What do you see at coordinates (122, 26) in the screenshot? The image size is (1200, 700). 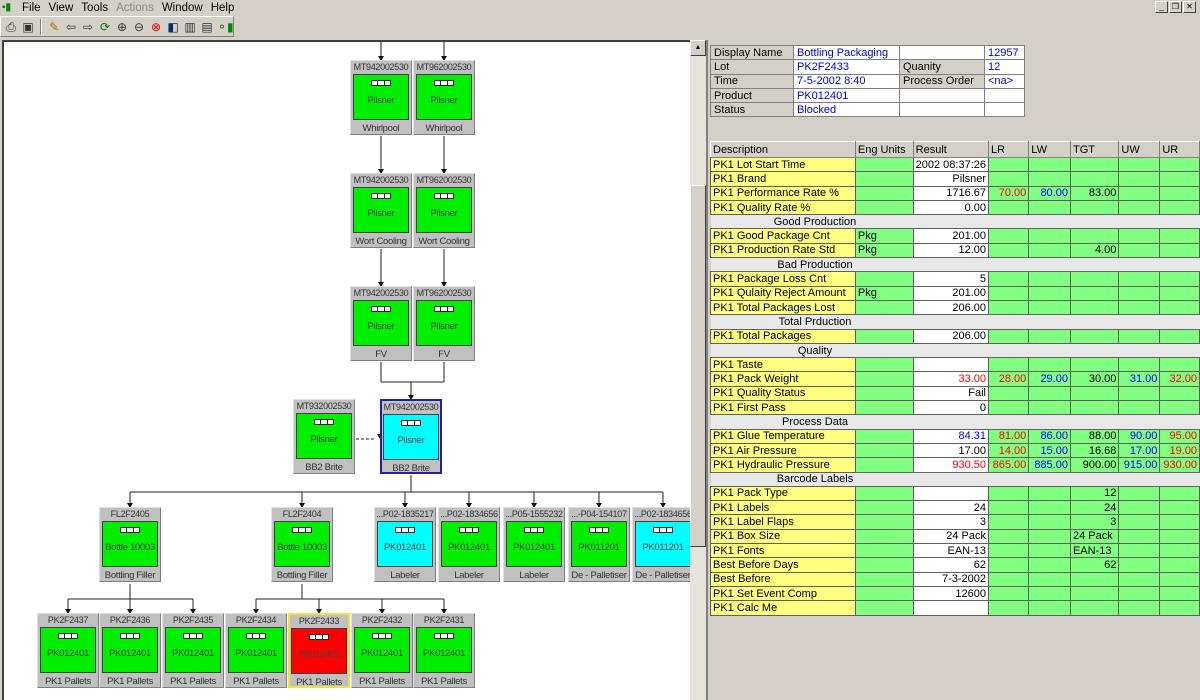 I see `zoom-in-icon: ⊕` at bounding box center [122, 26].